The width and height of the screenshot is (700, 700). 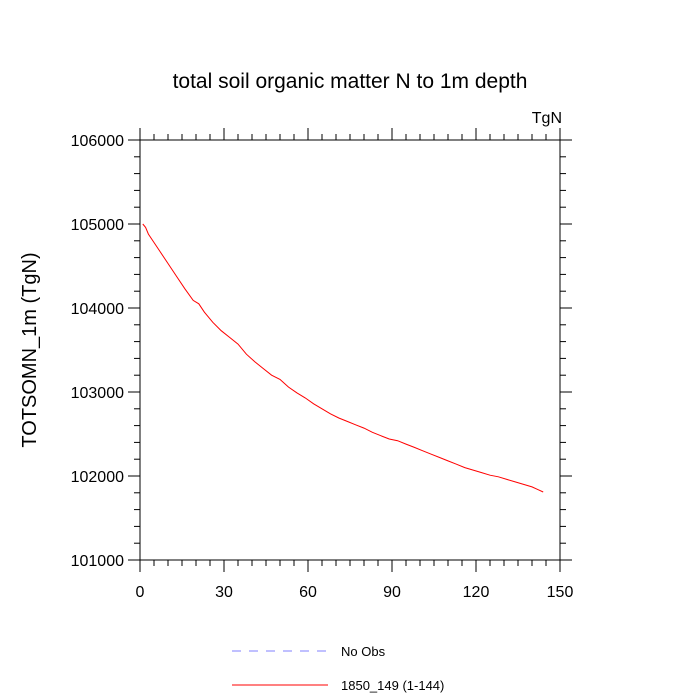 I want to click on x-tick-label: 30, so click(x=224, y=592).